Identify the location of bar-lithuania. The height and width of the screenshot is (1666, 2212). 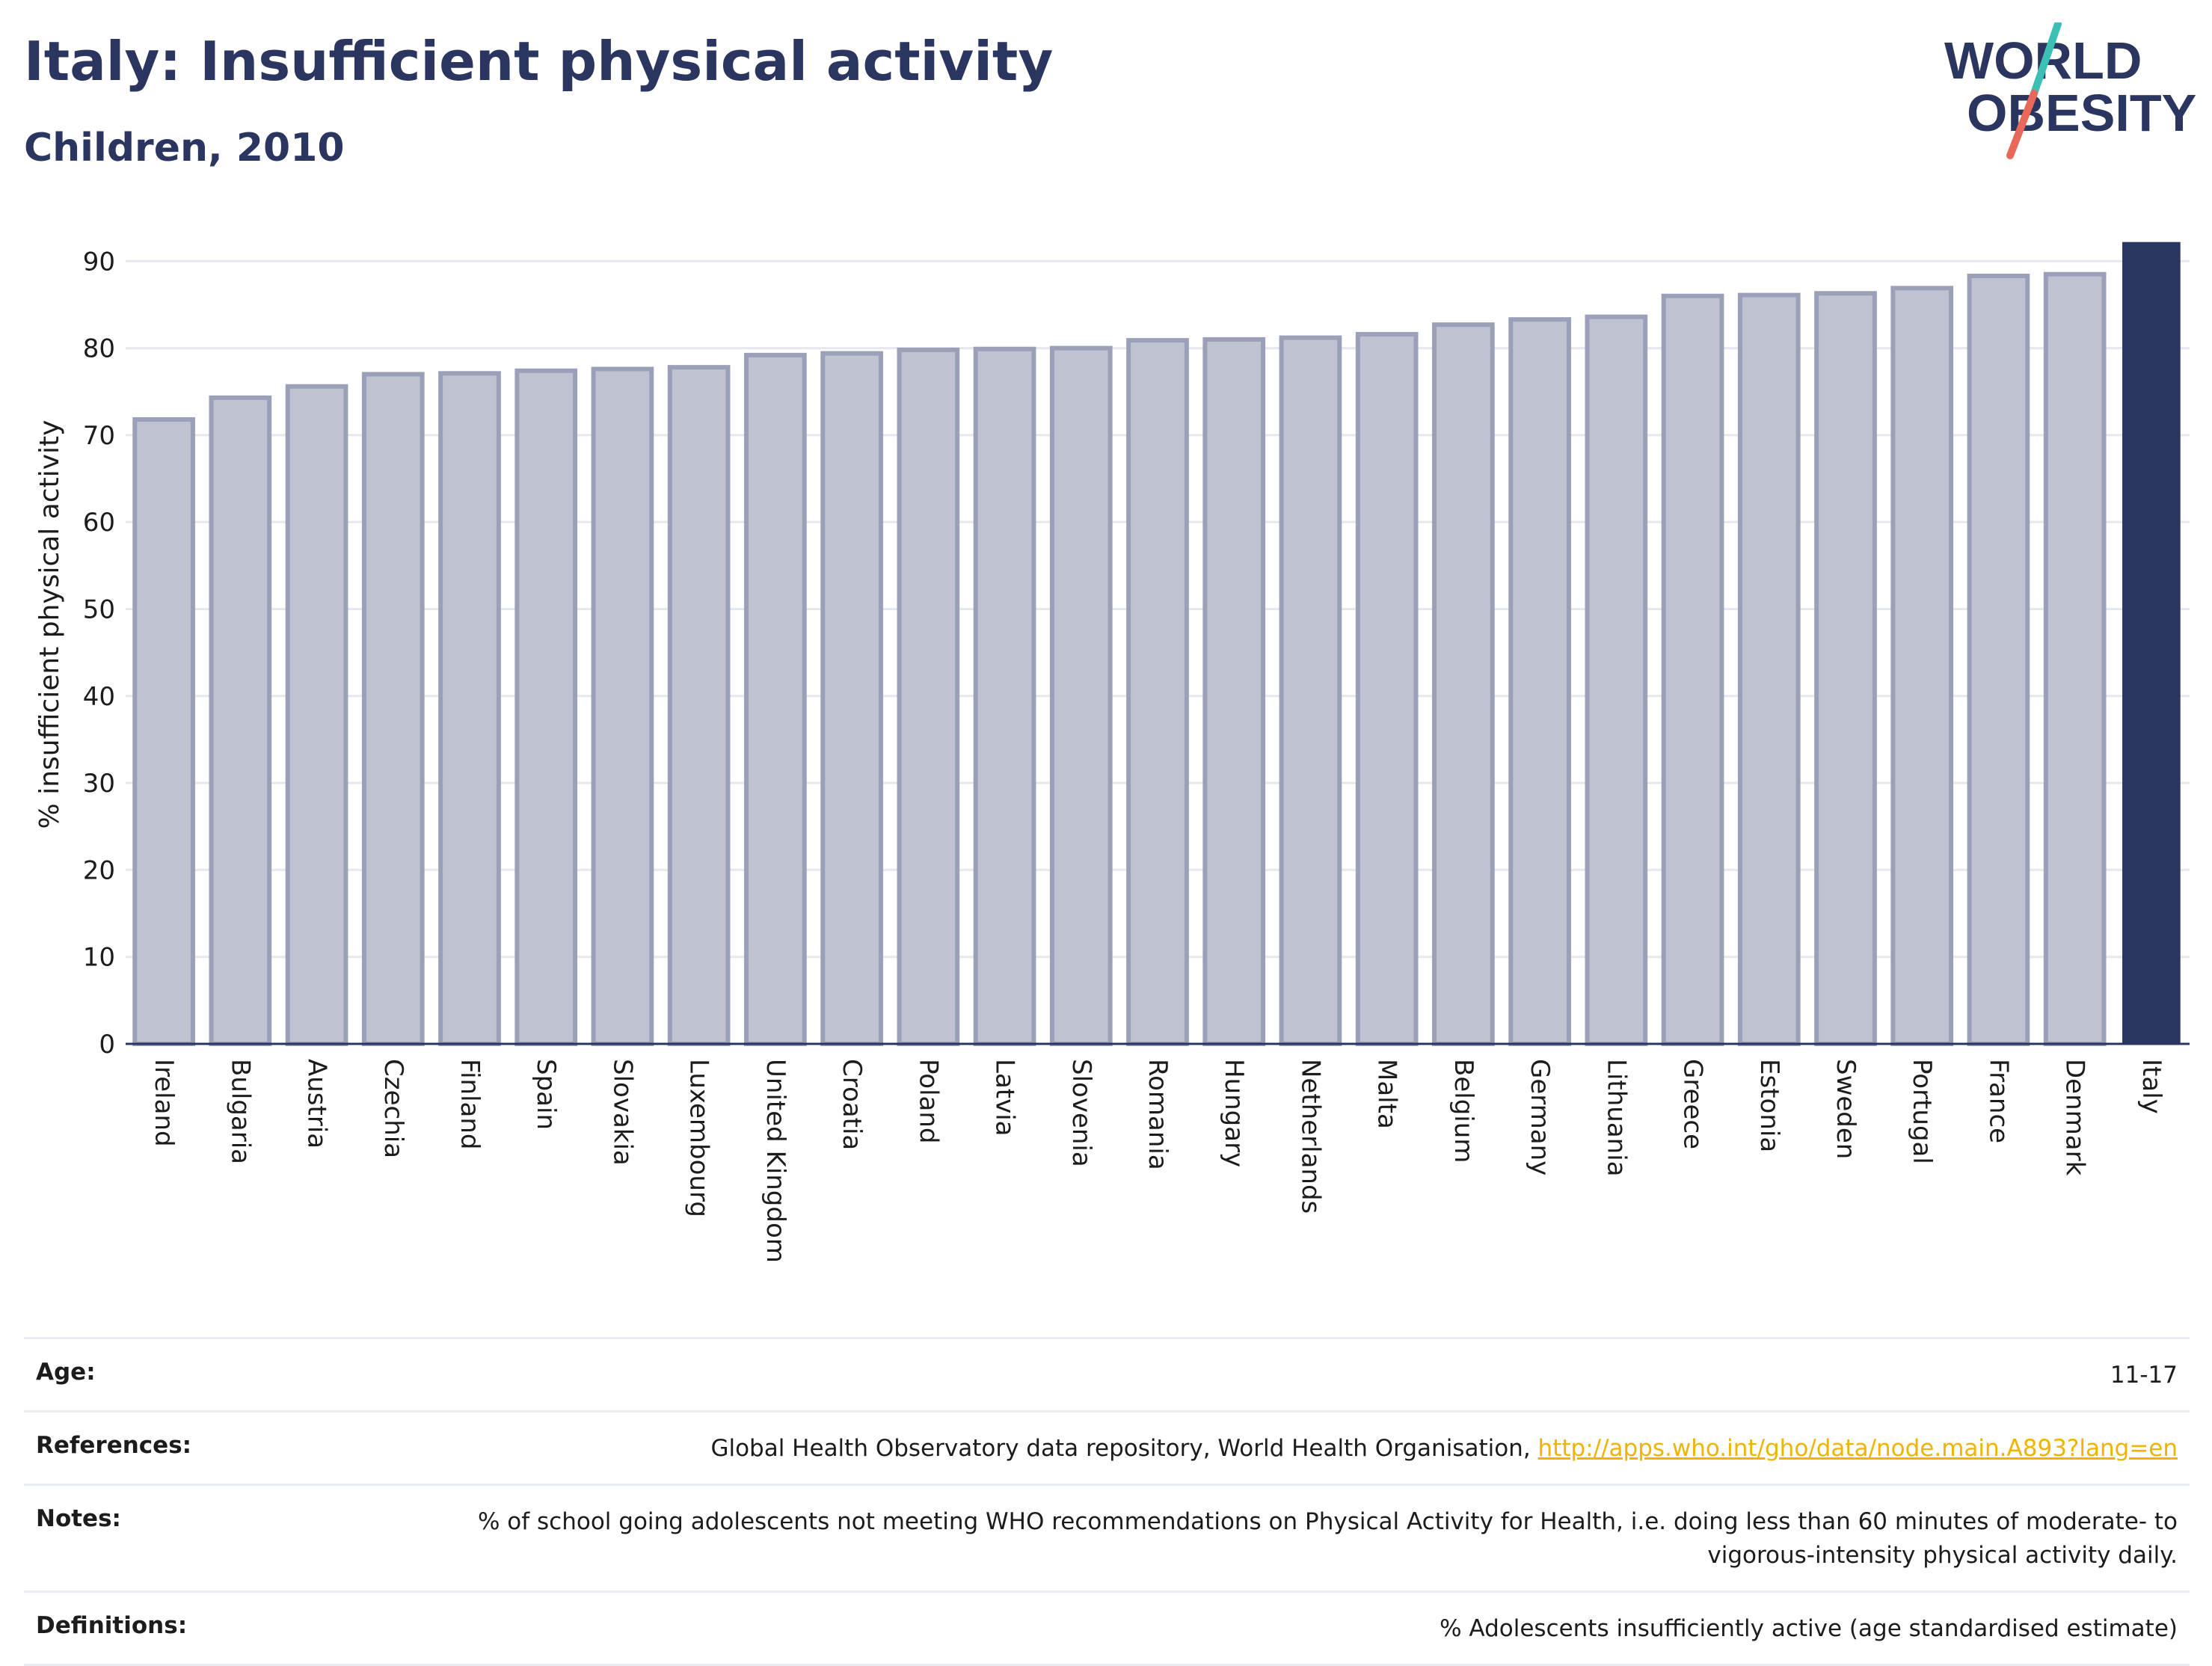
(1616, 680).